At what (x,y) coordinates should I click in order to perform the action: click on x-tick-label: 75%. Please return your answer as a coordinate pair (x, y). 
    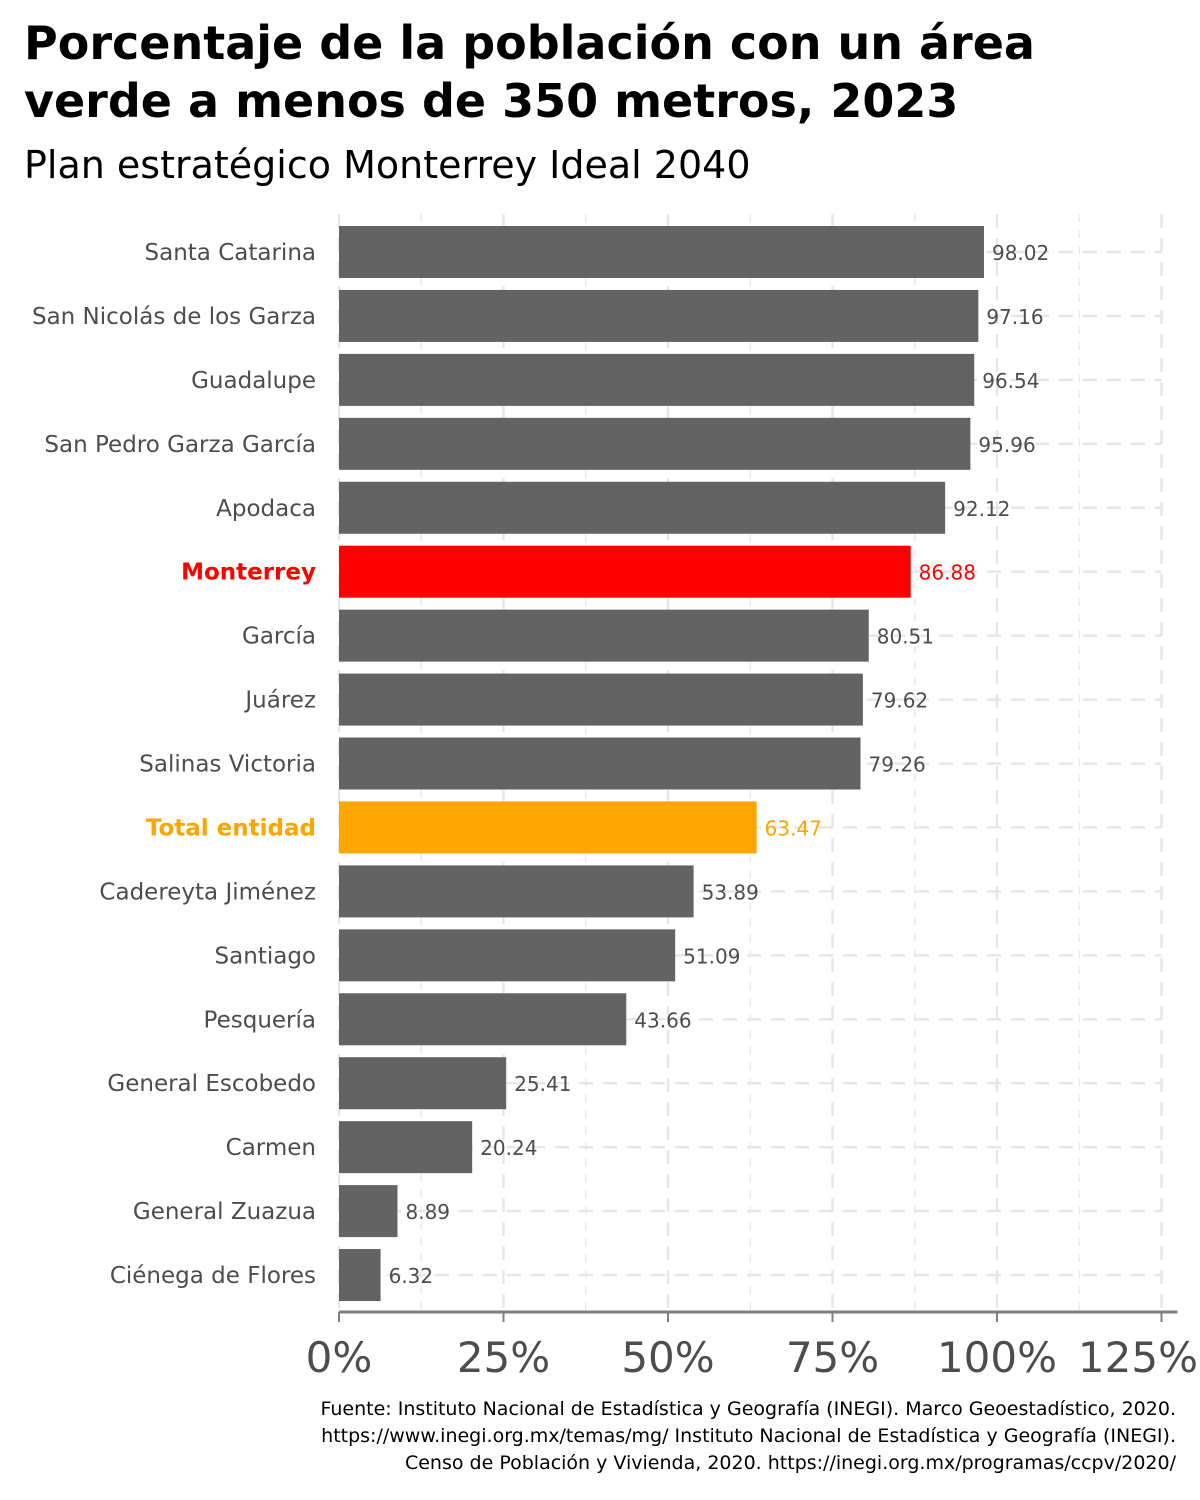
    Looking at the image, I should click on (832, 1357).